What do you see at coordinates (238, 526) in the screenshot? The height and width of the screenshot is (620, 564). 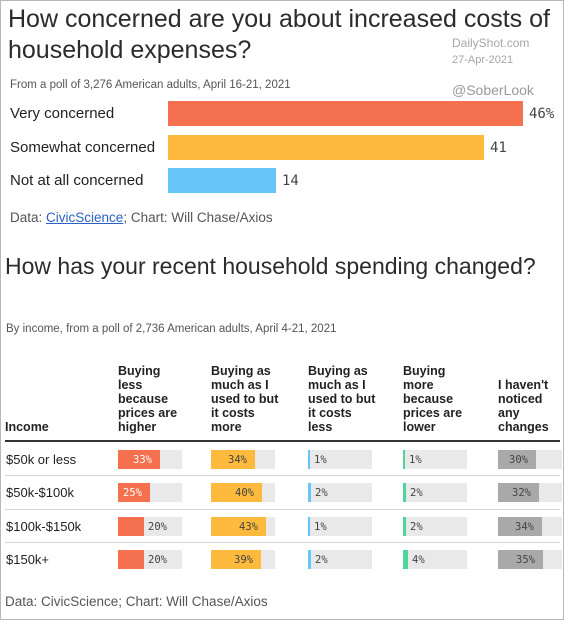 I see `cell-bar-r3-c2` at bounding box center [238, 526].